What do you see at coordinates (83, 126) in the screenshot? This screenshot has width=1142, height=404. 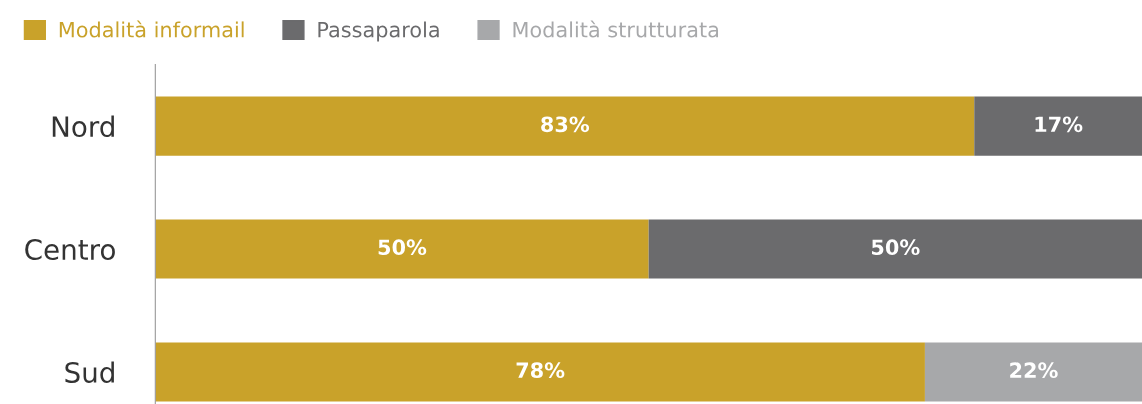 I see `y-tick-label: Nord` at bounding box center [83, 126].